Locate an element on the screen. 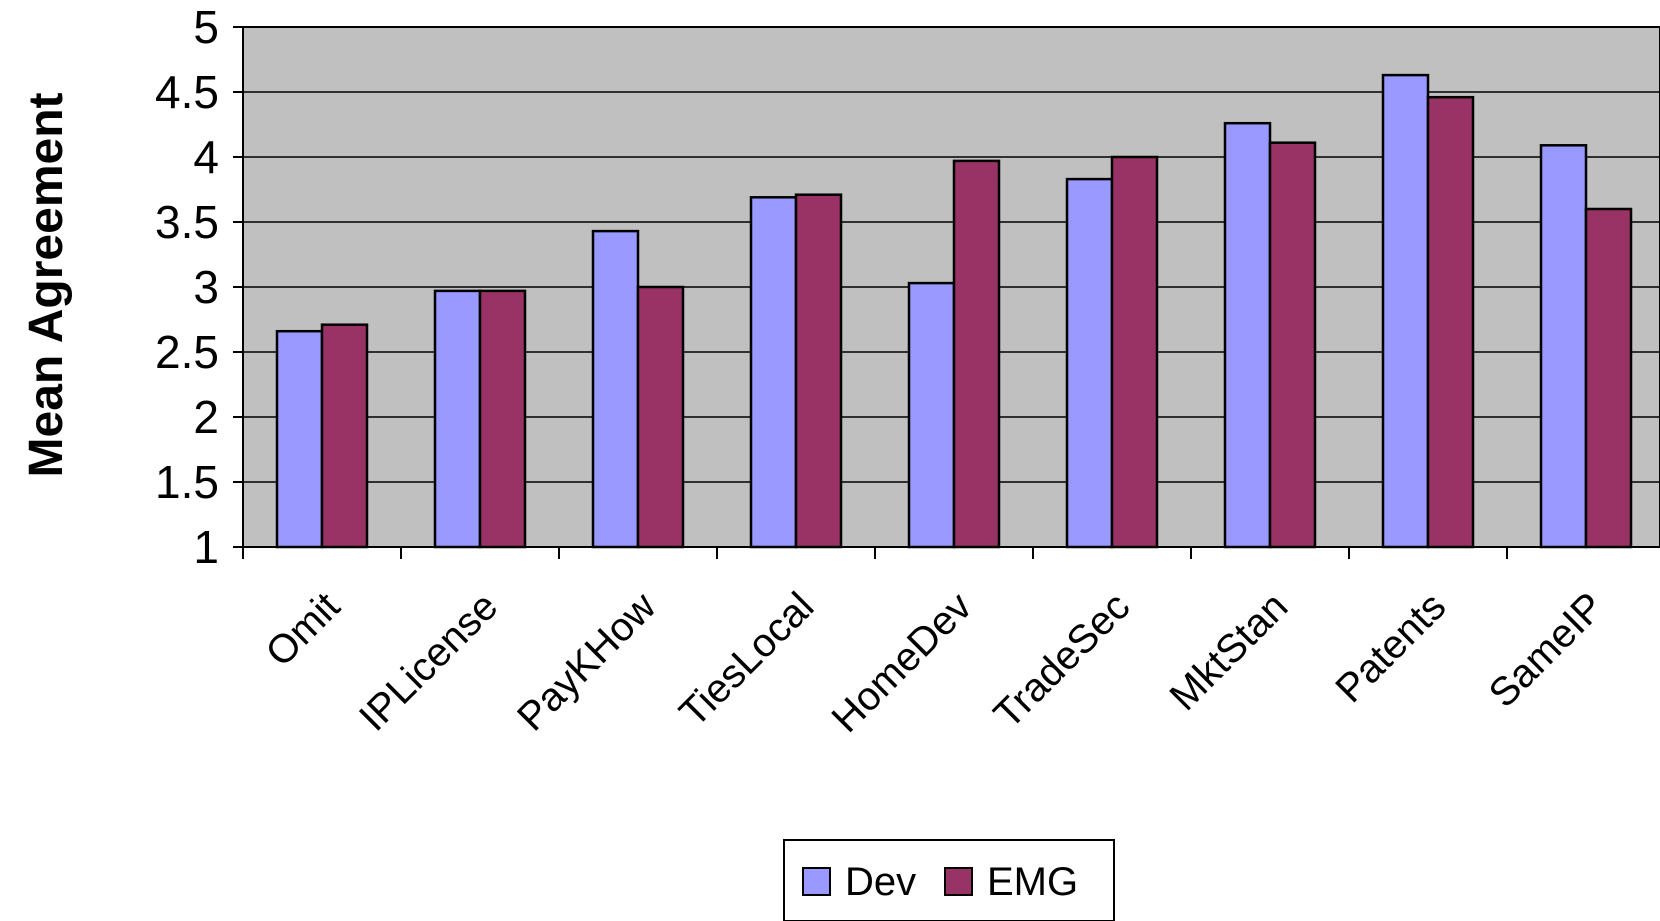 This screenshot has width=1660, height=921. legend: Dev EMG is located at coordinates (949, 880).